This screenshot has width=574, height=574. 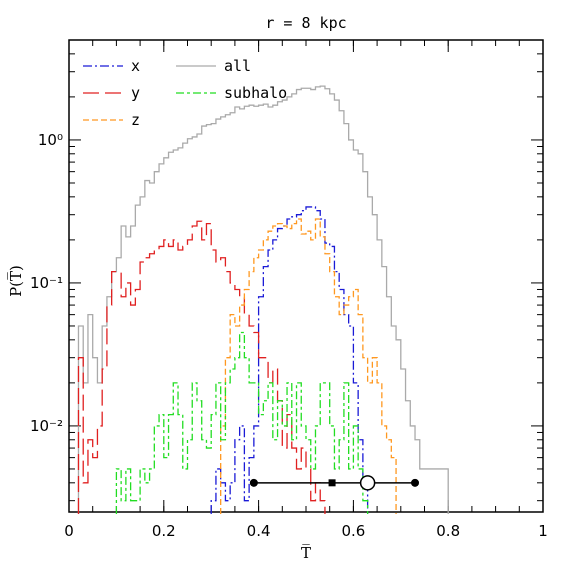 What do you see at coordinates (15, 281) in the screenshot?
I see `y-axis-label: P(T̅)` at bounding box center [15, 281].